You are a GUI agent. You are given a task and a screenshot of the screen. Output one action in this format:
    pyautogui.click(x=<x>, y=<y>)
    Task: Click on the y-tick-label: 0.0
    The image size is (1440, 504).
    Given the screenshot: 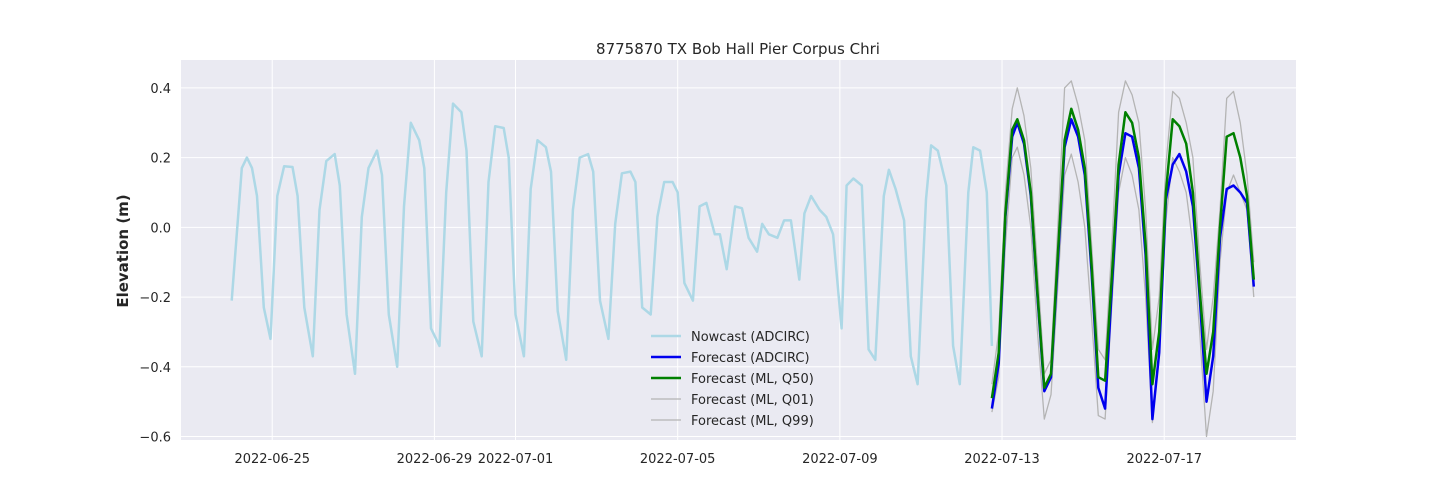 What is the action you would take?
    pyautogui.click(x=160, y=228)
    